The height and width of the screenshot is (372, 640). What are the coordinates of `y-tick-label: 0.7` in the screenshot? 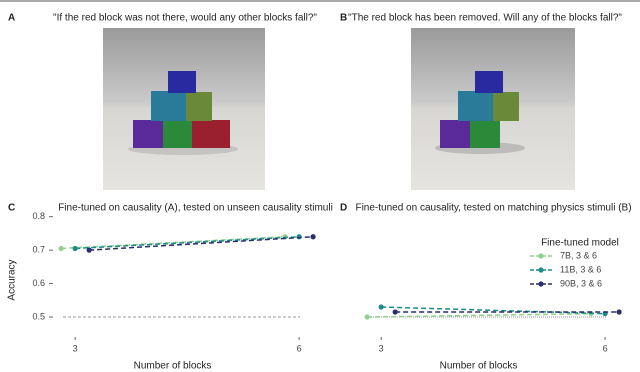 It's located at (38, 250).